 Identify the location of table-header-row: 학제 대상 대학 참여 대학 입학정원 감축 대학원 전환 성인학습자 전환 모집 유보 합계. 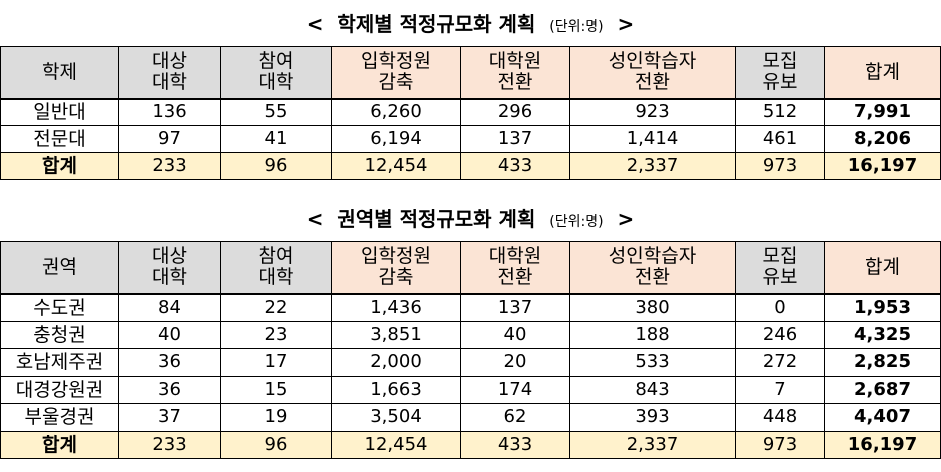
(470, 72).